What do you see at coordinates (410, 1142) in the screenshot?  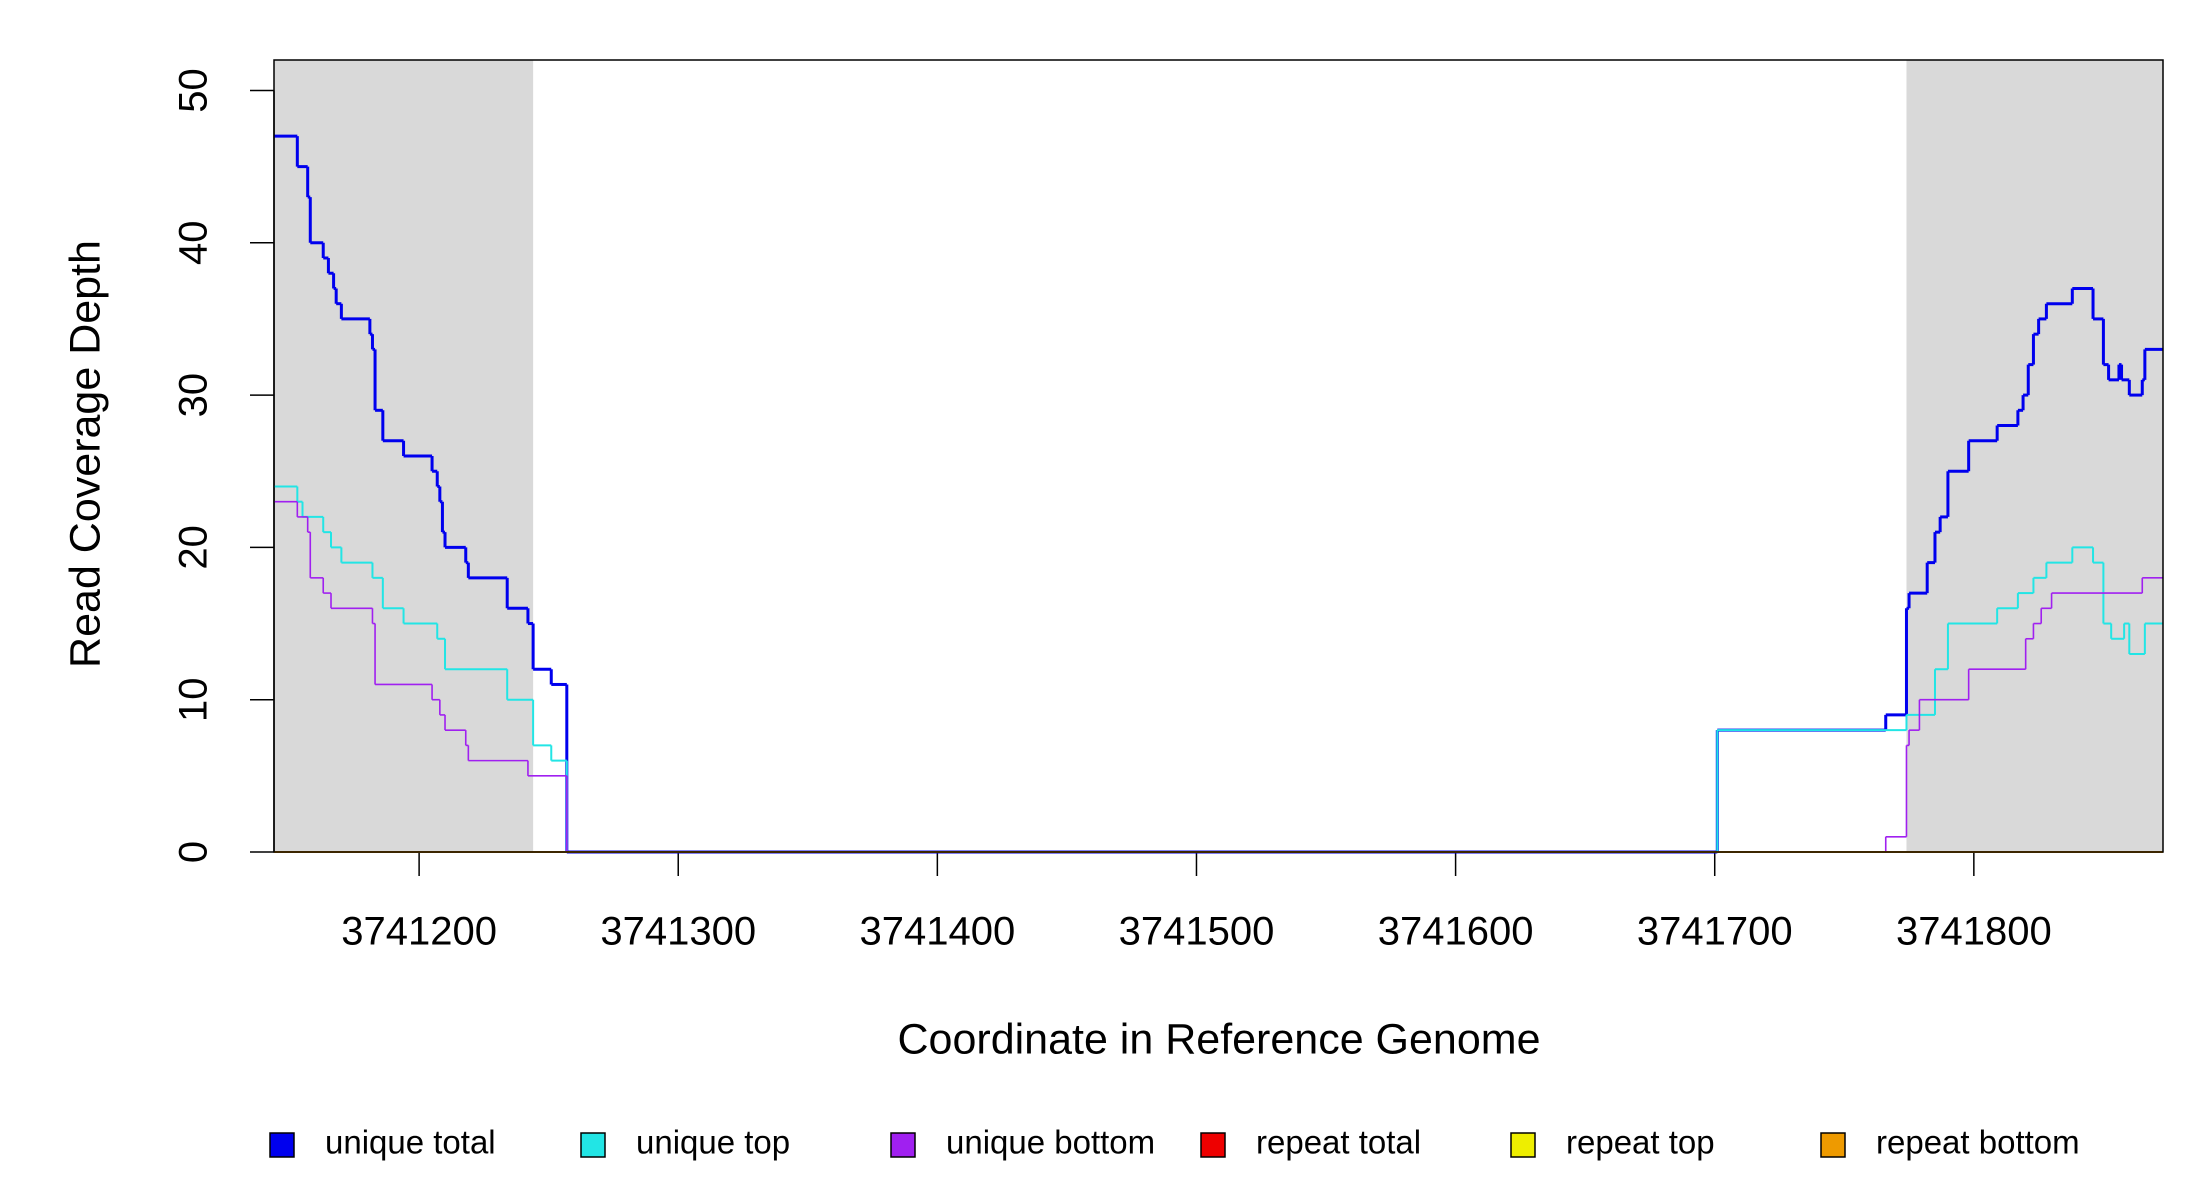 I see `legend-label: unique total` at bounding box center [410, 1142].